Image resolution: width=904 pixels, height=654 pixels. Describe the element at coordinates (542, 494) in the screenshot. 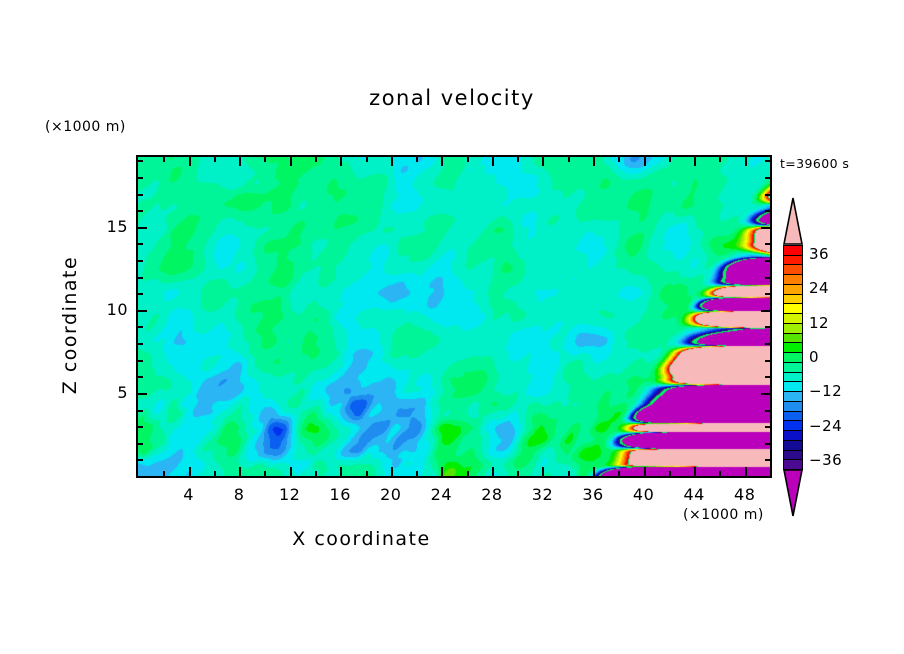

I see `x-tick-label: 32` at that location.